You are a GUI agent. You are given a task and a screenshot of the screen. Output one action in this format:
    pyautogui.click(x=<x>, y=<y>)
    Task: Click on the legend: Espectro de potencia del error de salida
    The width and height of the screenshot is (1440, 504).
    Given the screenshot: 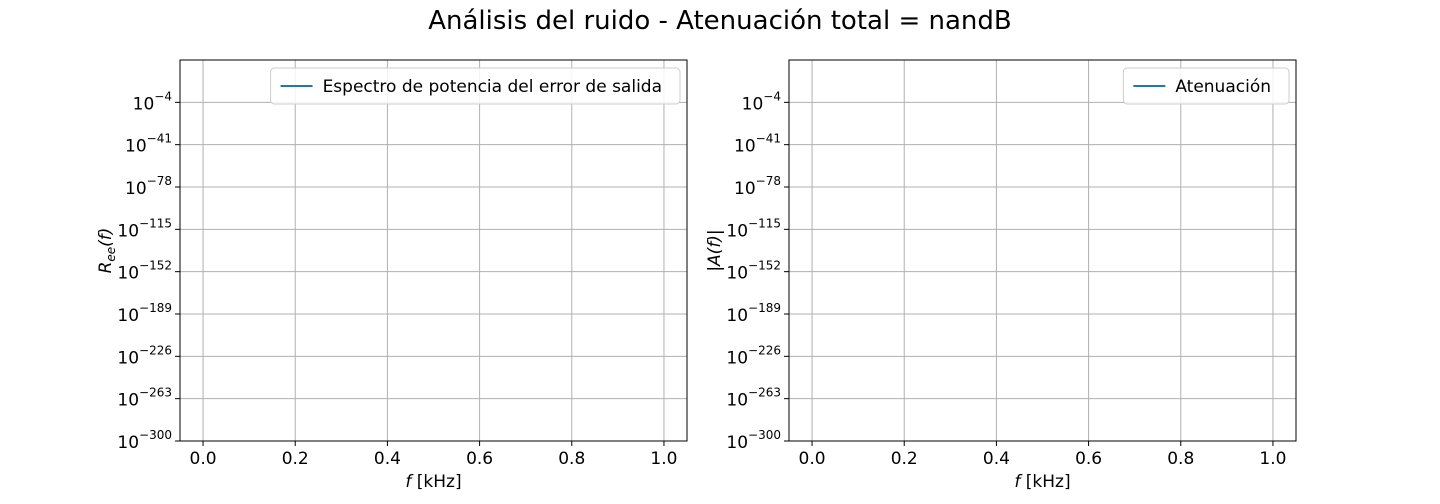 What is the action you would take?
    pyautogui.click(x=475, y=86)
    